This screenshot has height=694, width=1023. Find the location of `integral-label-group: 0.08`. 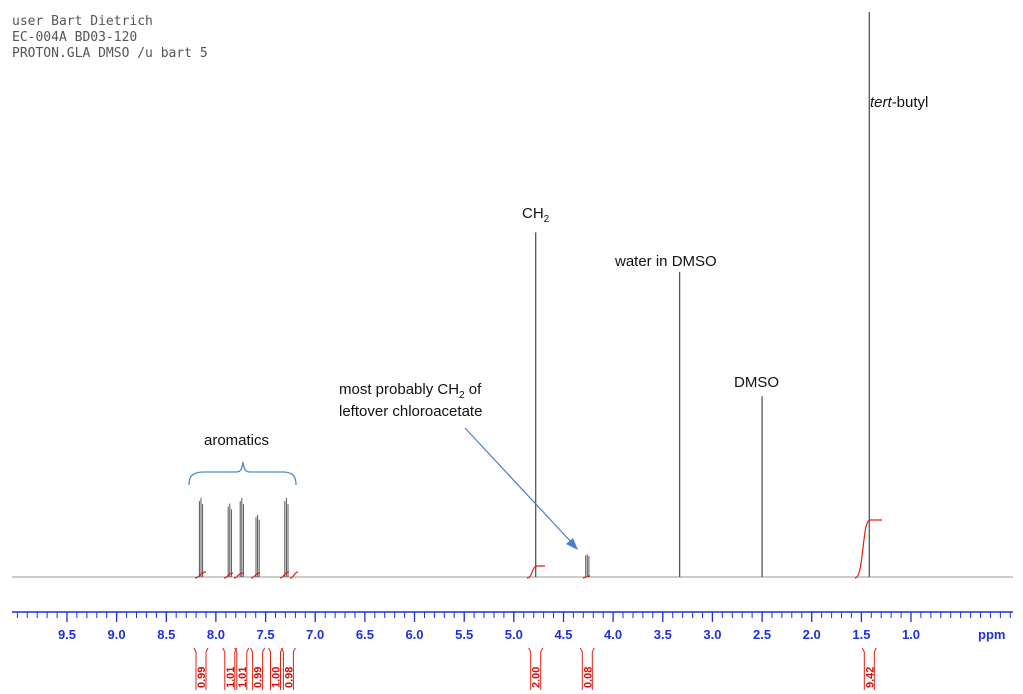

integral-label-group: 0.08 is located at coordinates (587, 668).